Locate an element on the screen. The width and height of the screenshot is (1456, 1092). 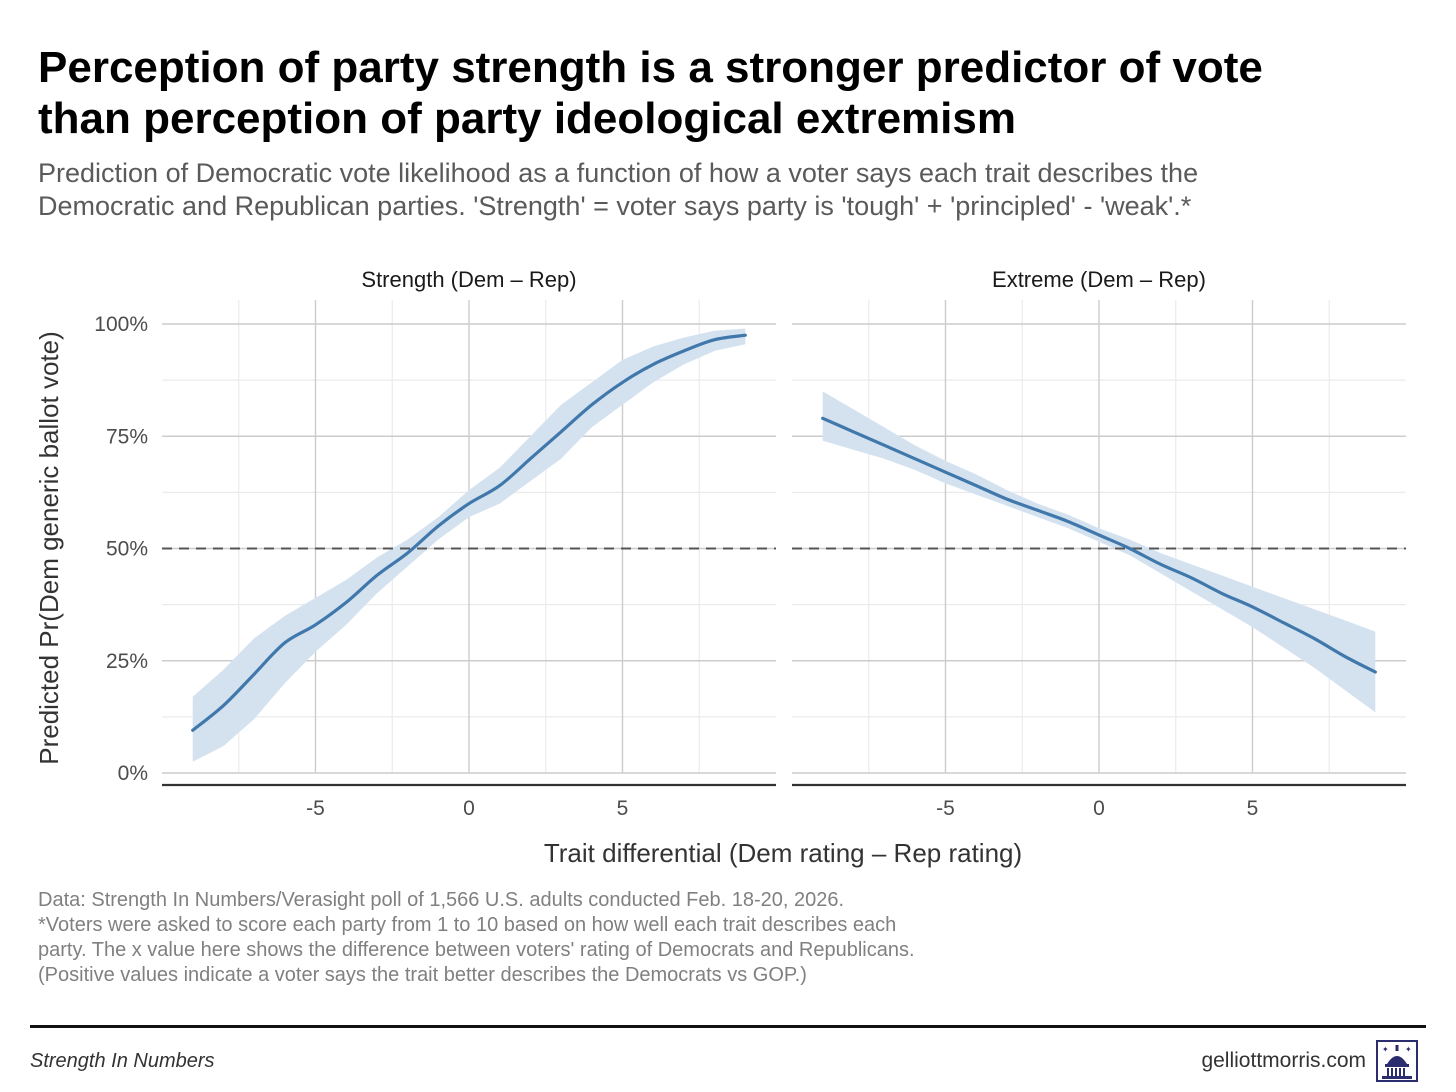
footer-divider is located at coordinates (728, 1026).